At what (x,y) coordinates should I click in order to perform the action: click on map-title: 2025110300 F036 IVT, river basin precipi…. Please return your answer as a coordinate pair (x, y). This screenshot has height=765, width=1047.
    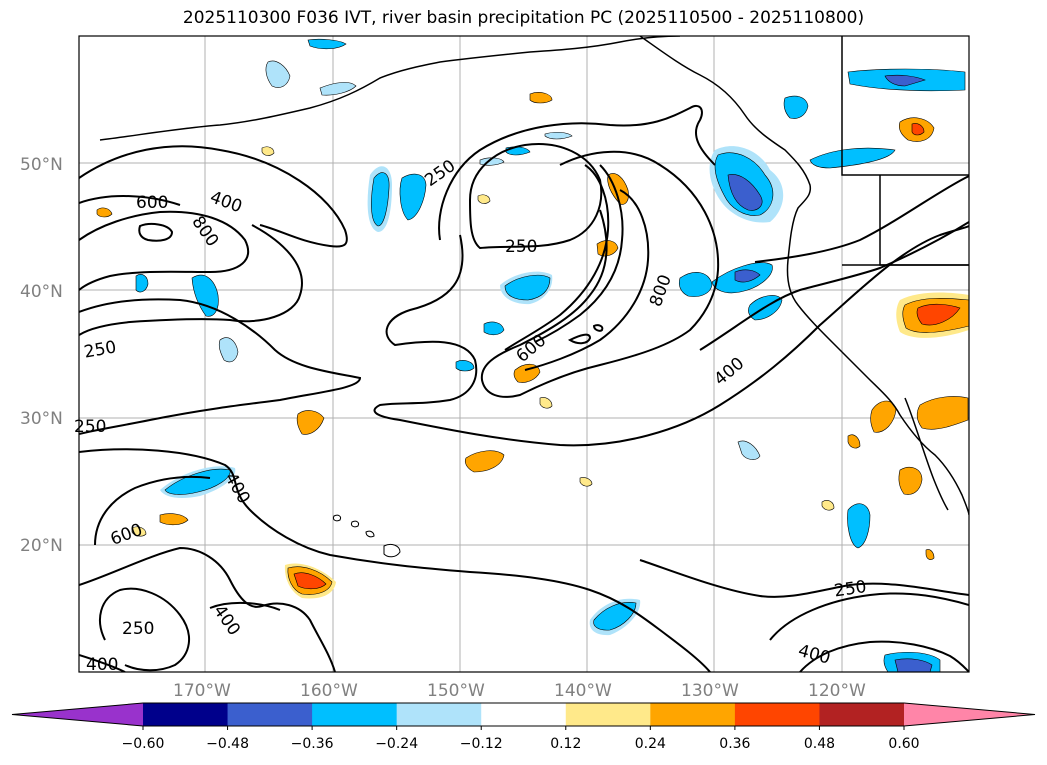
    Looking at the image, I should click on (523, 18).